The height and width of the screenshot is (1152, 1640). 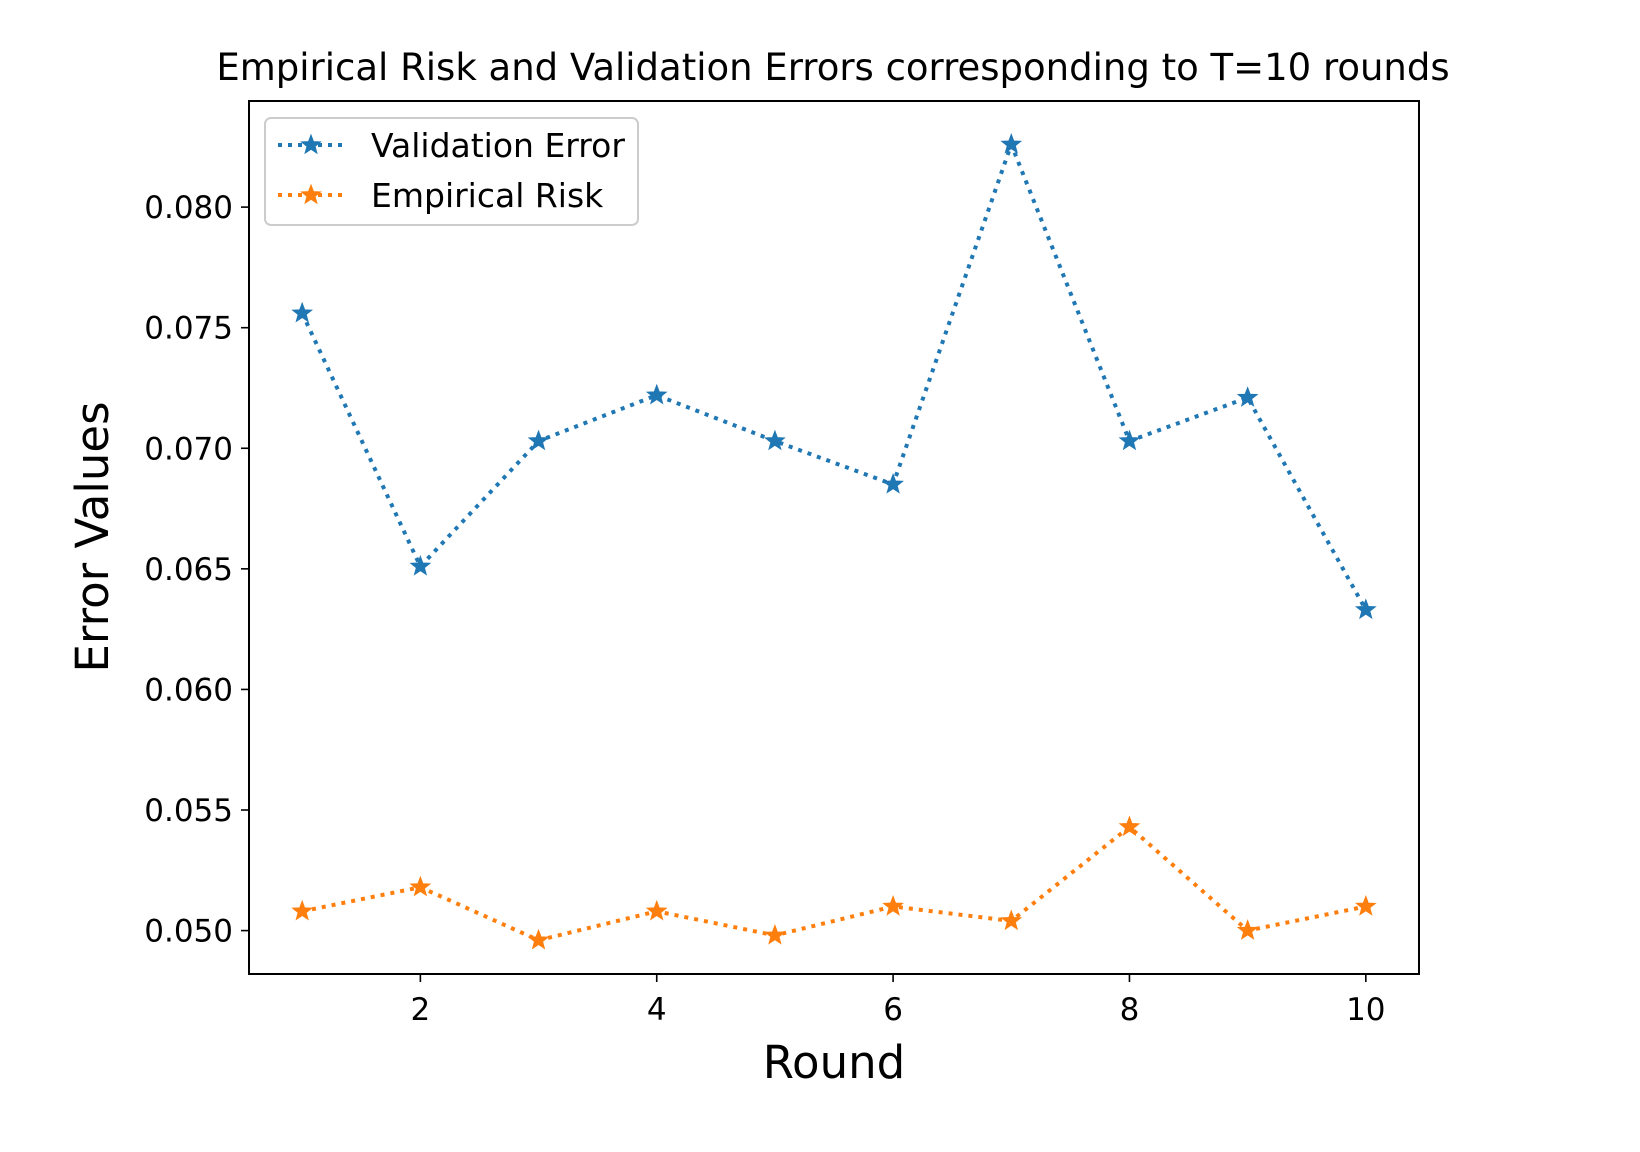 I want to click on x-axis-label: Round, so click(x=834, y=1062).